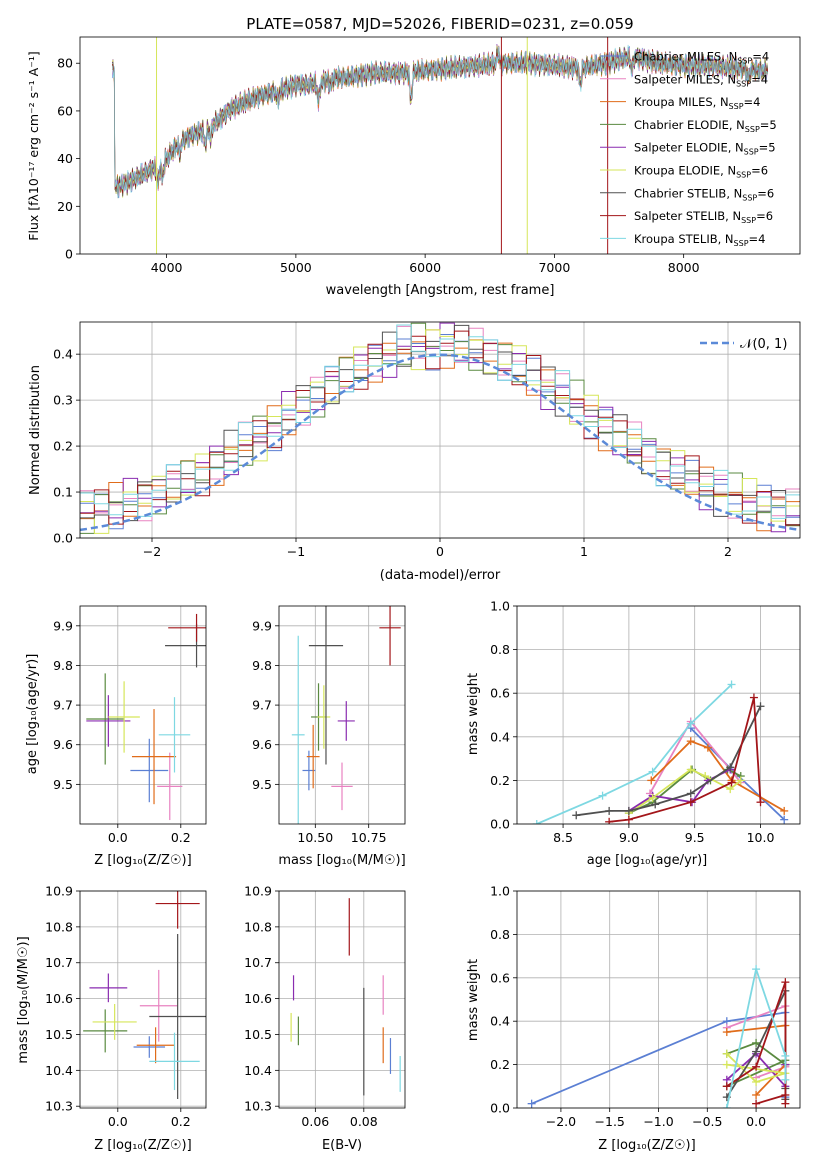 This screenshot has height=1170, width=819. Describe the element at coordinates (697, 103) in the screenshot. I see `legend-label: Kroupa MILES, NSSP=4` at that location.